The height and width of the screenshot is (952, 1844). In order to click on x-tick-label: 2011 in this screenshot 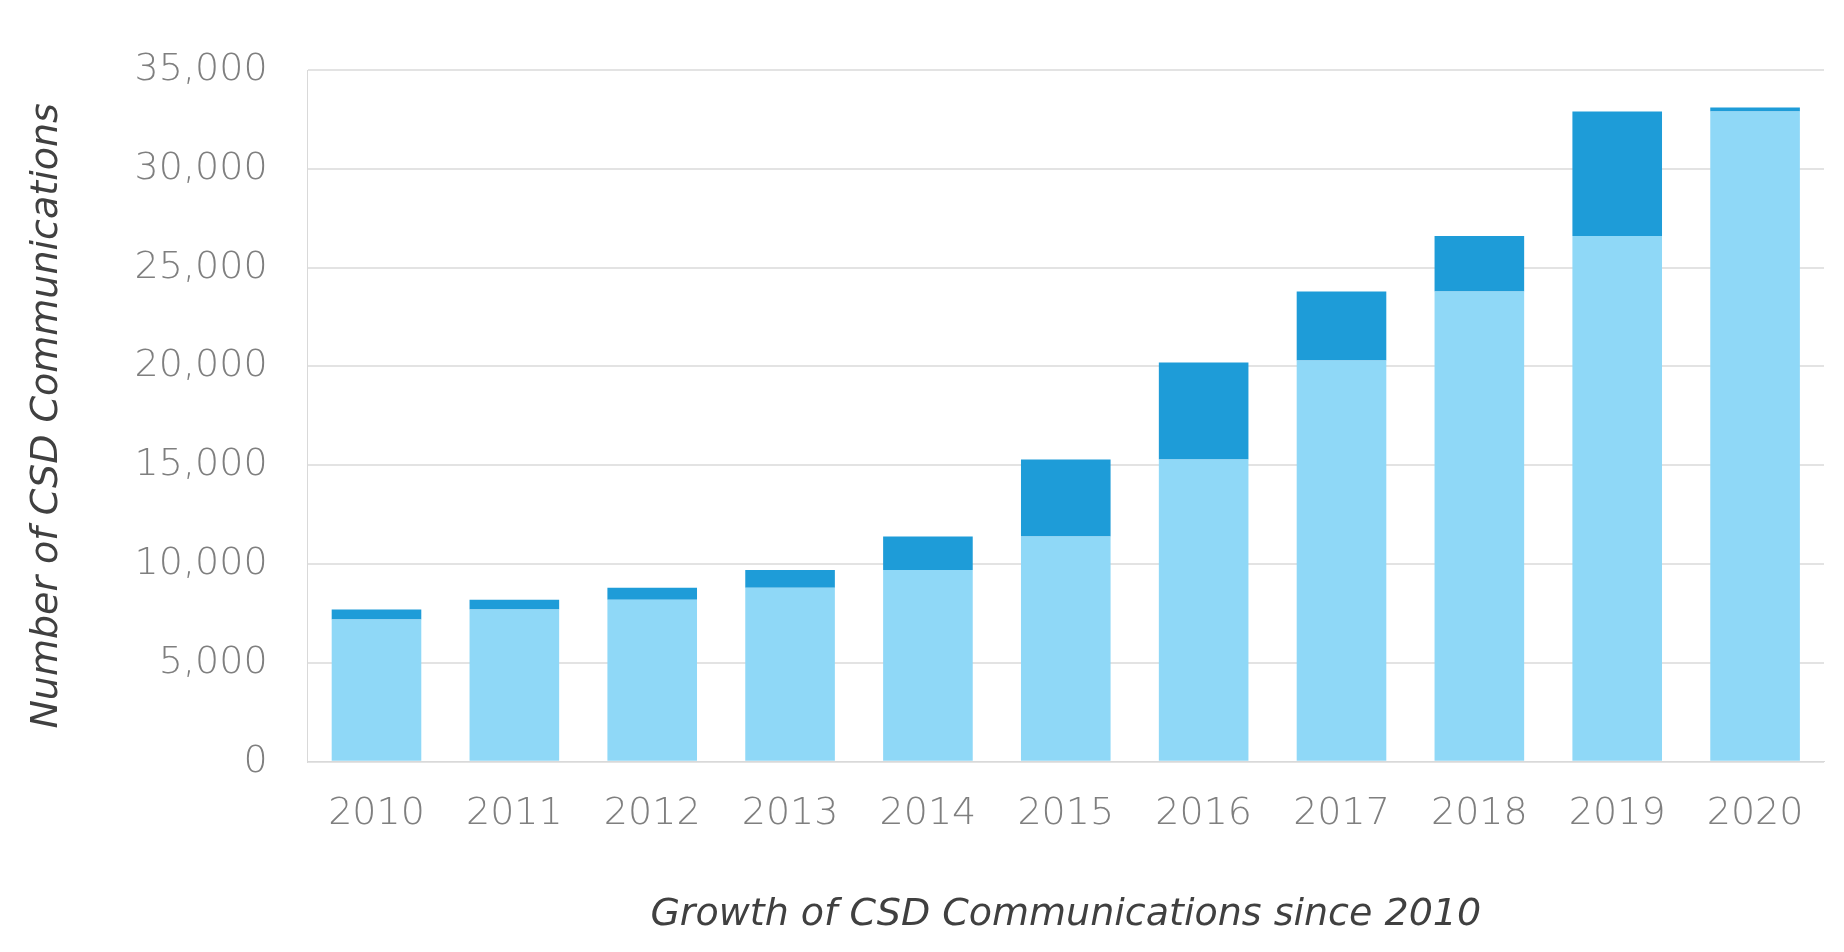, I will do `click(514, 811)`.